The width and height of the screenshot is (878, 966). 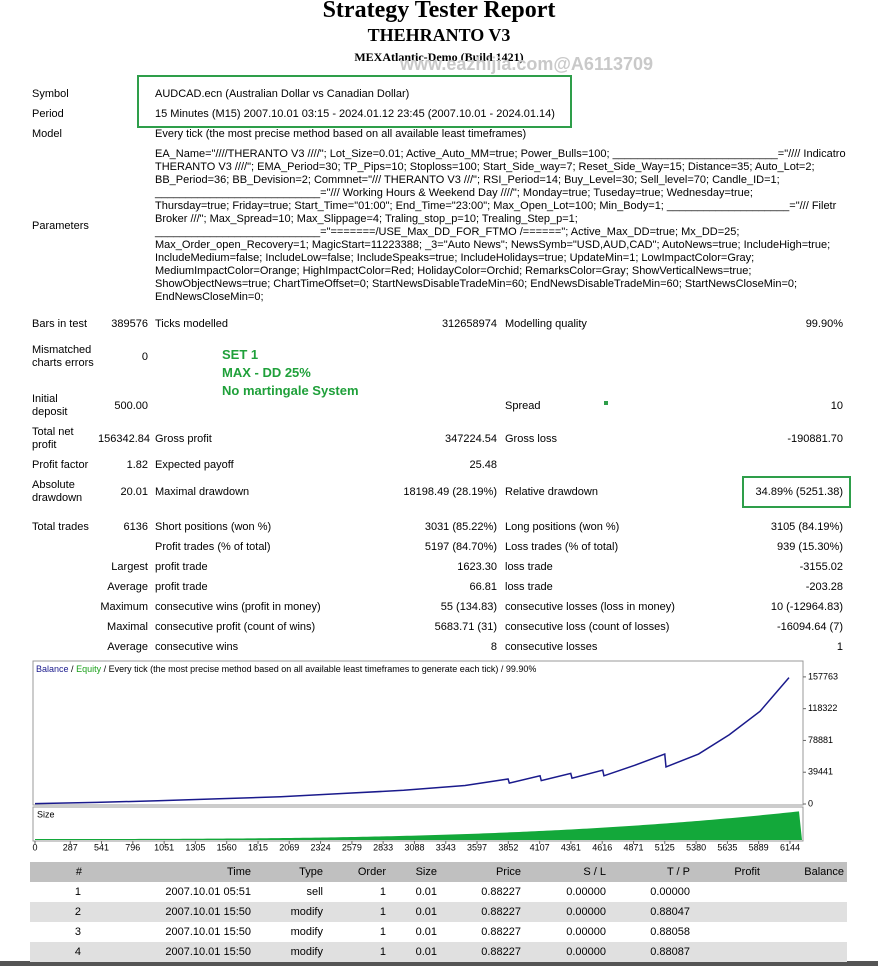 I want to click on watermark: www.eazhijia.com@A6113709, so click(x=527, y=64).